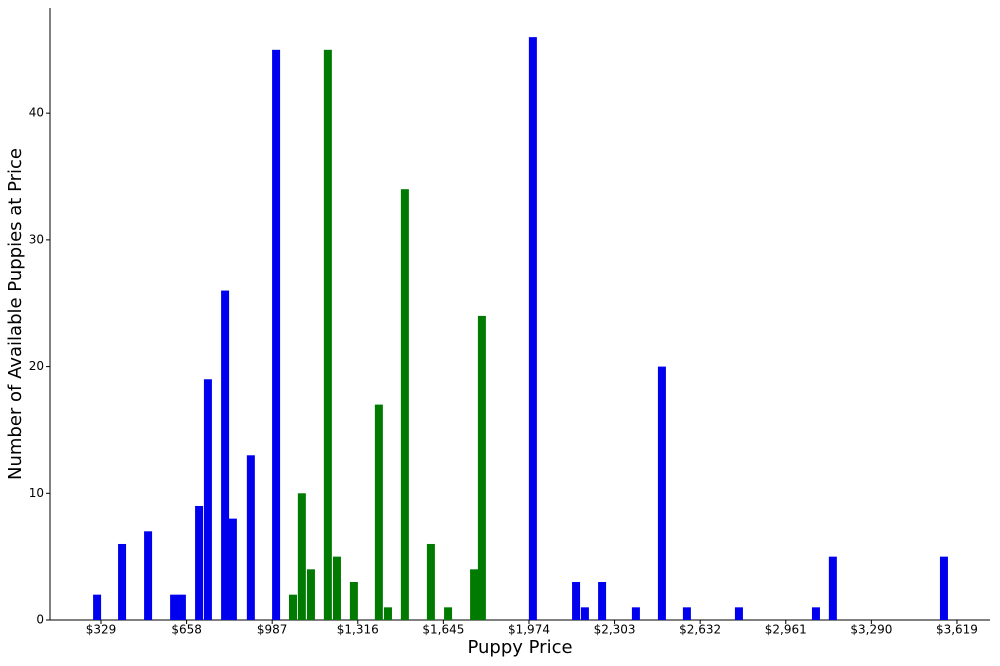 The image size is (1000, 666). What do you see at coordinates (615, 630) in the screenshot?
I see `x-tick-label: $2,303` at bounding box center [615, 630].